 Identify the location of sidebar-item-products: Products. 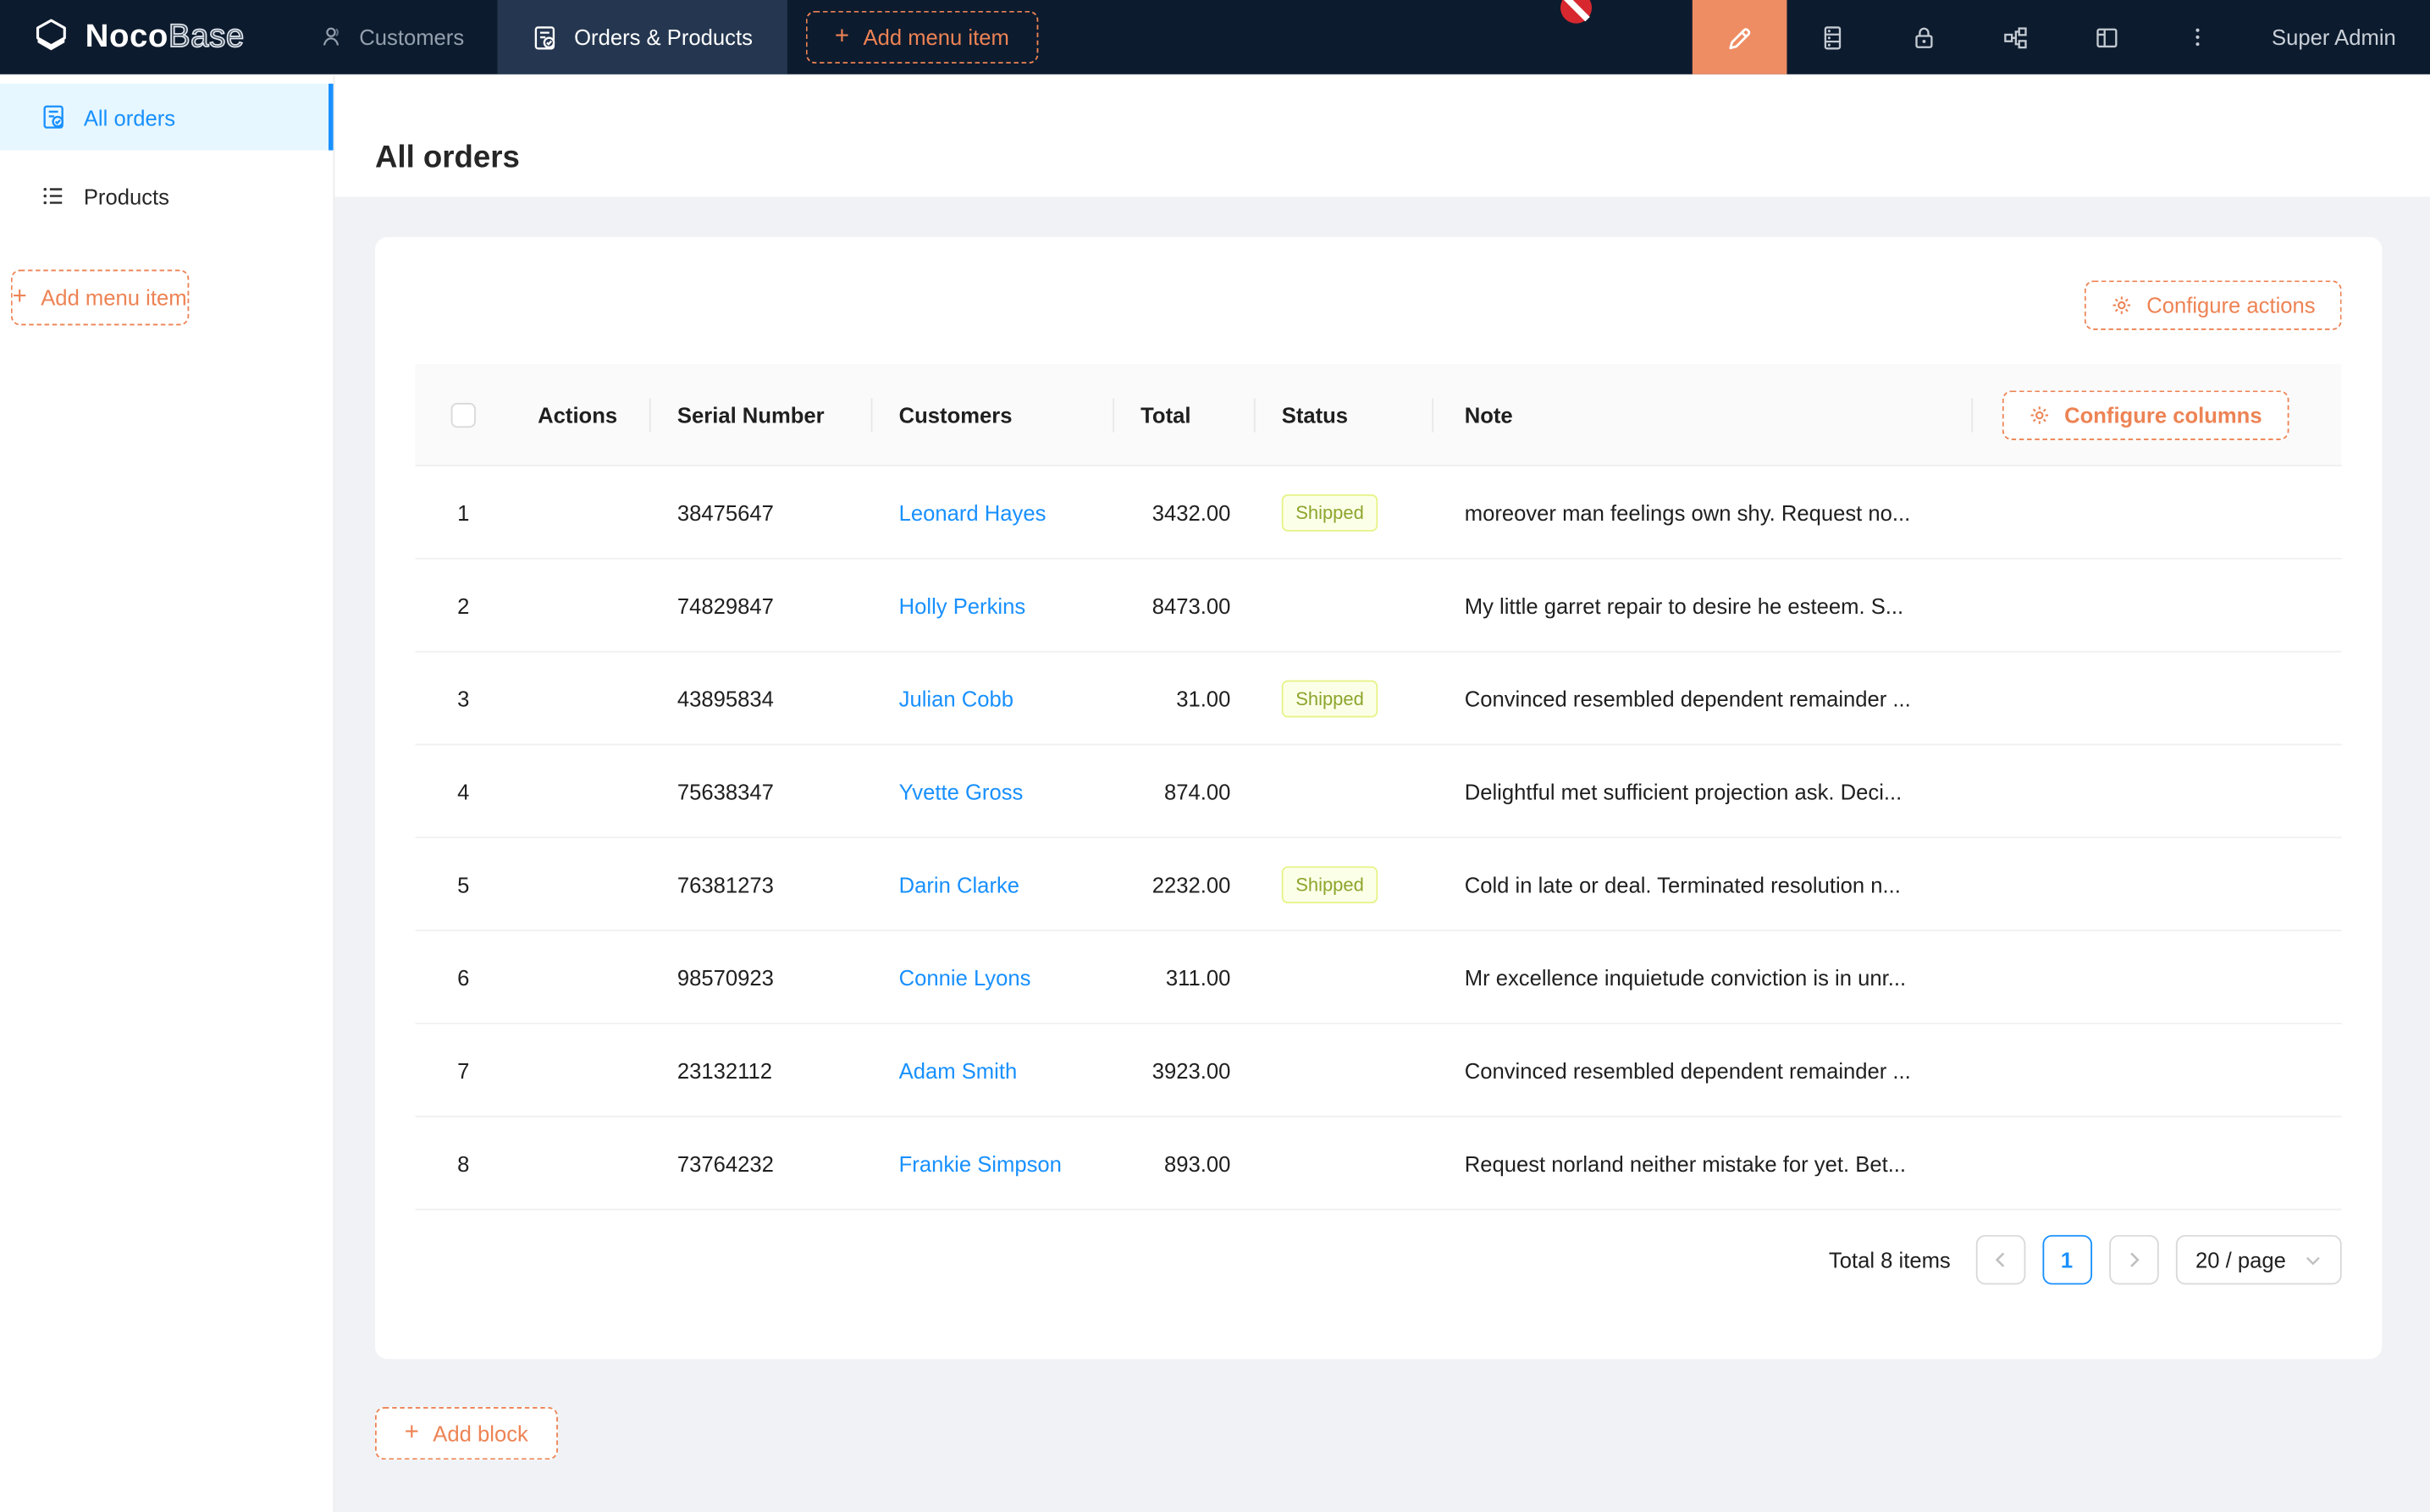
(167, 196).